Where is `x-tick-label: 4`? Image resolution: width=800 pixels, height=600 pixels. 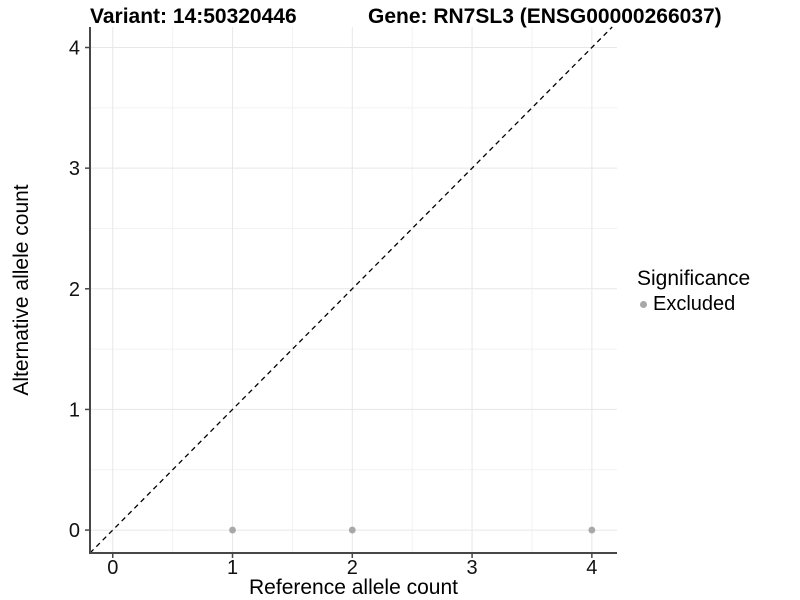 x-tick-label: 4 is located at coordinates (591, 568).